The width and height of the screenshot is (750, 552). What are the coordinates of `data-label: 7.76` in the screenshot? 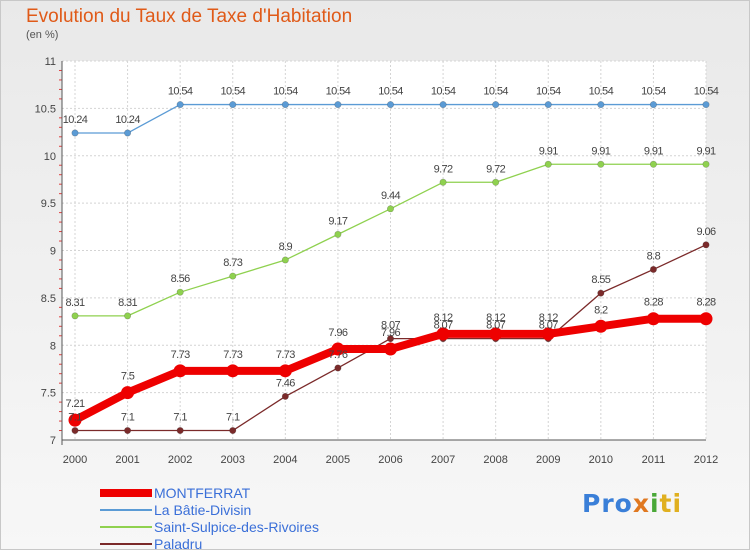 It's located at (337, 355).